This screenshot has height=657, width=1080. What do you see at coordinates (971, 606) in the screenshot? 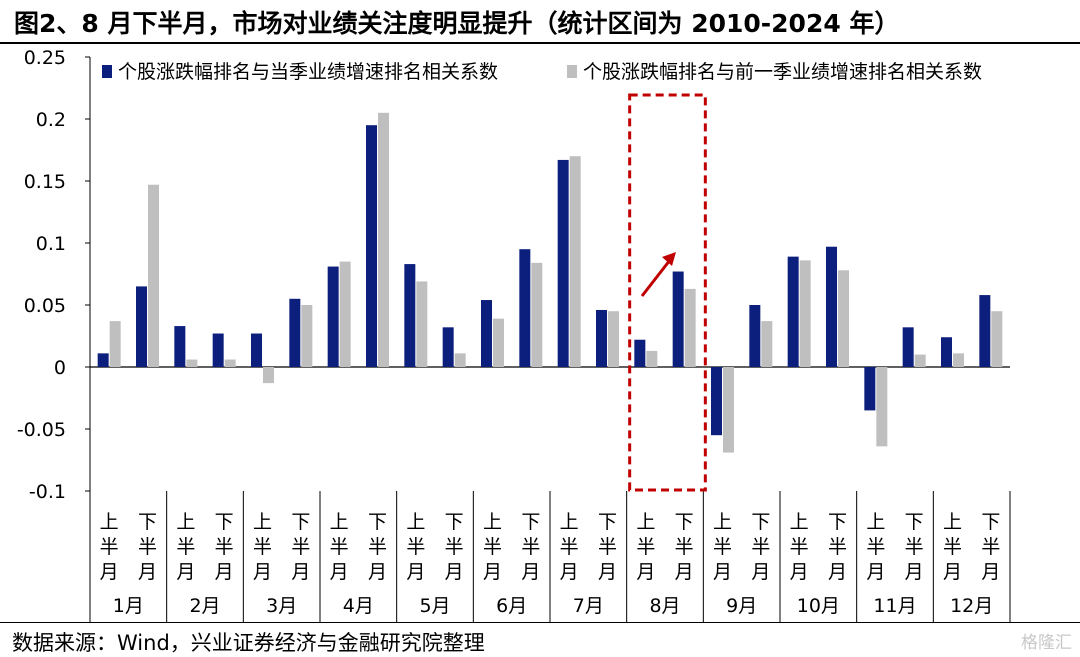
I see `x-month-label: 12月` at bounding box center [971, 606].